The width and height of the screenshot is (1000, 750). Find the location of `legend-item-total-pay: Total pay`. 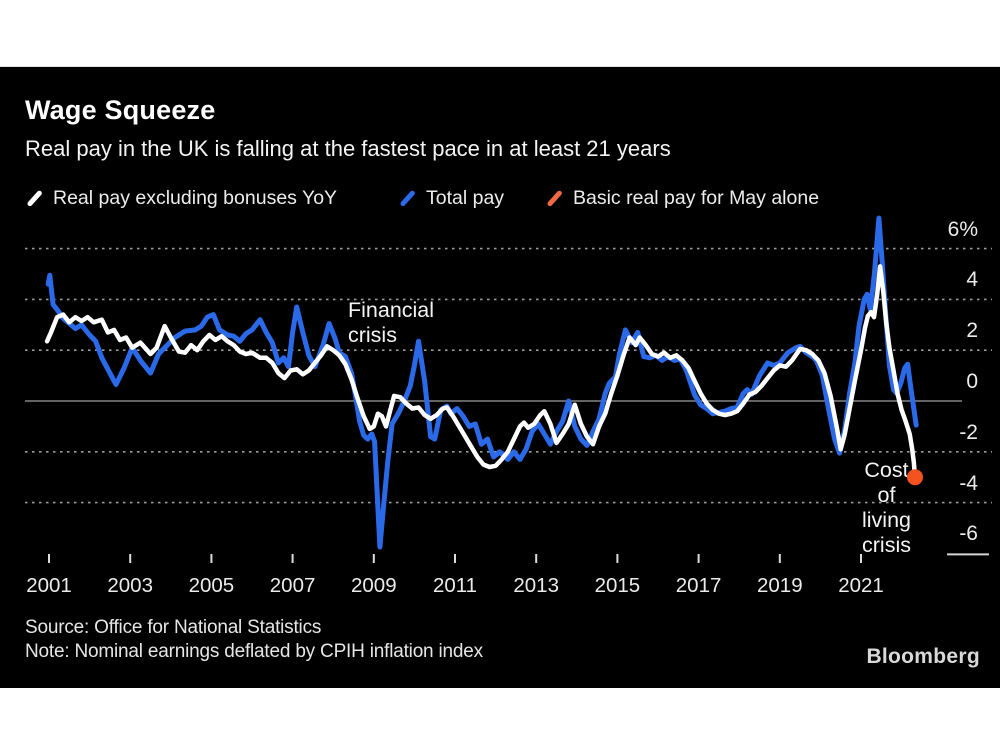

legend-item-total-pay: Total pay is located at coordinates (451, 198).